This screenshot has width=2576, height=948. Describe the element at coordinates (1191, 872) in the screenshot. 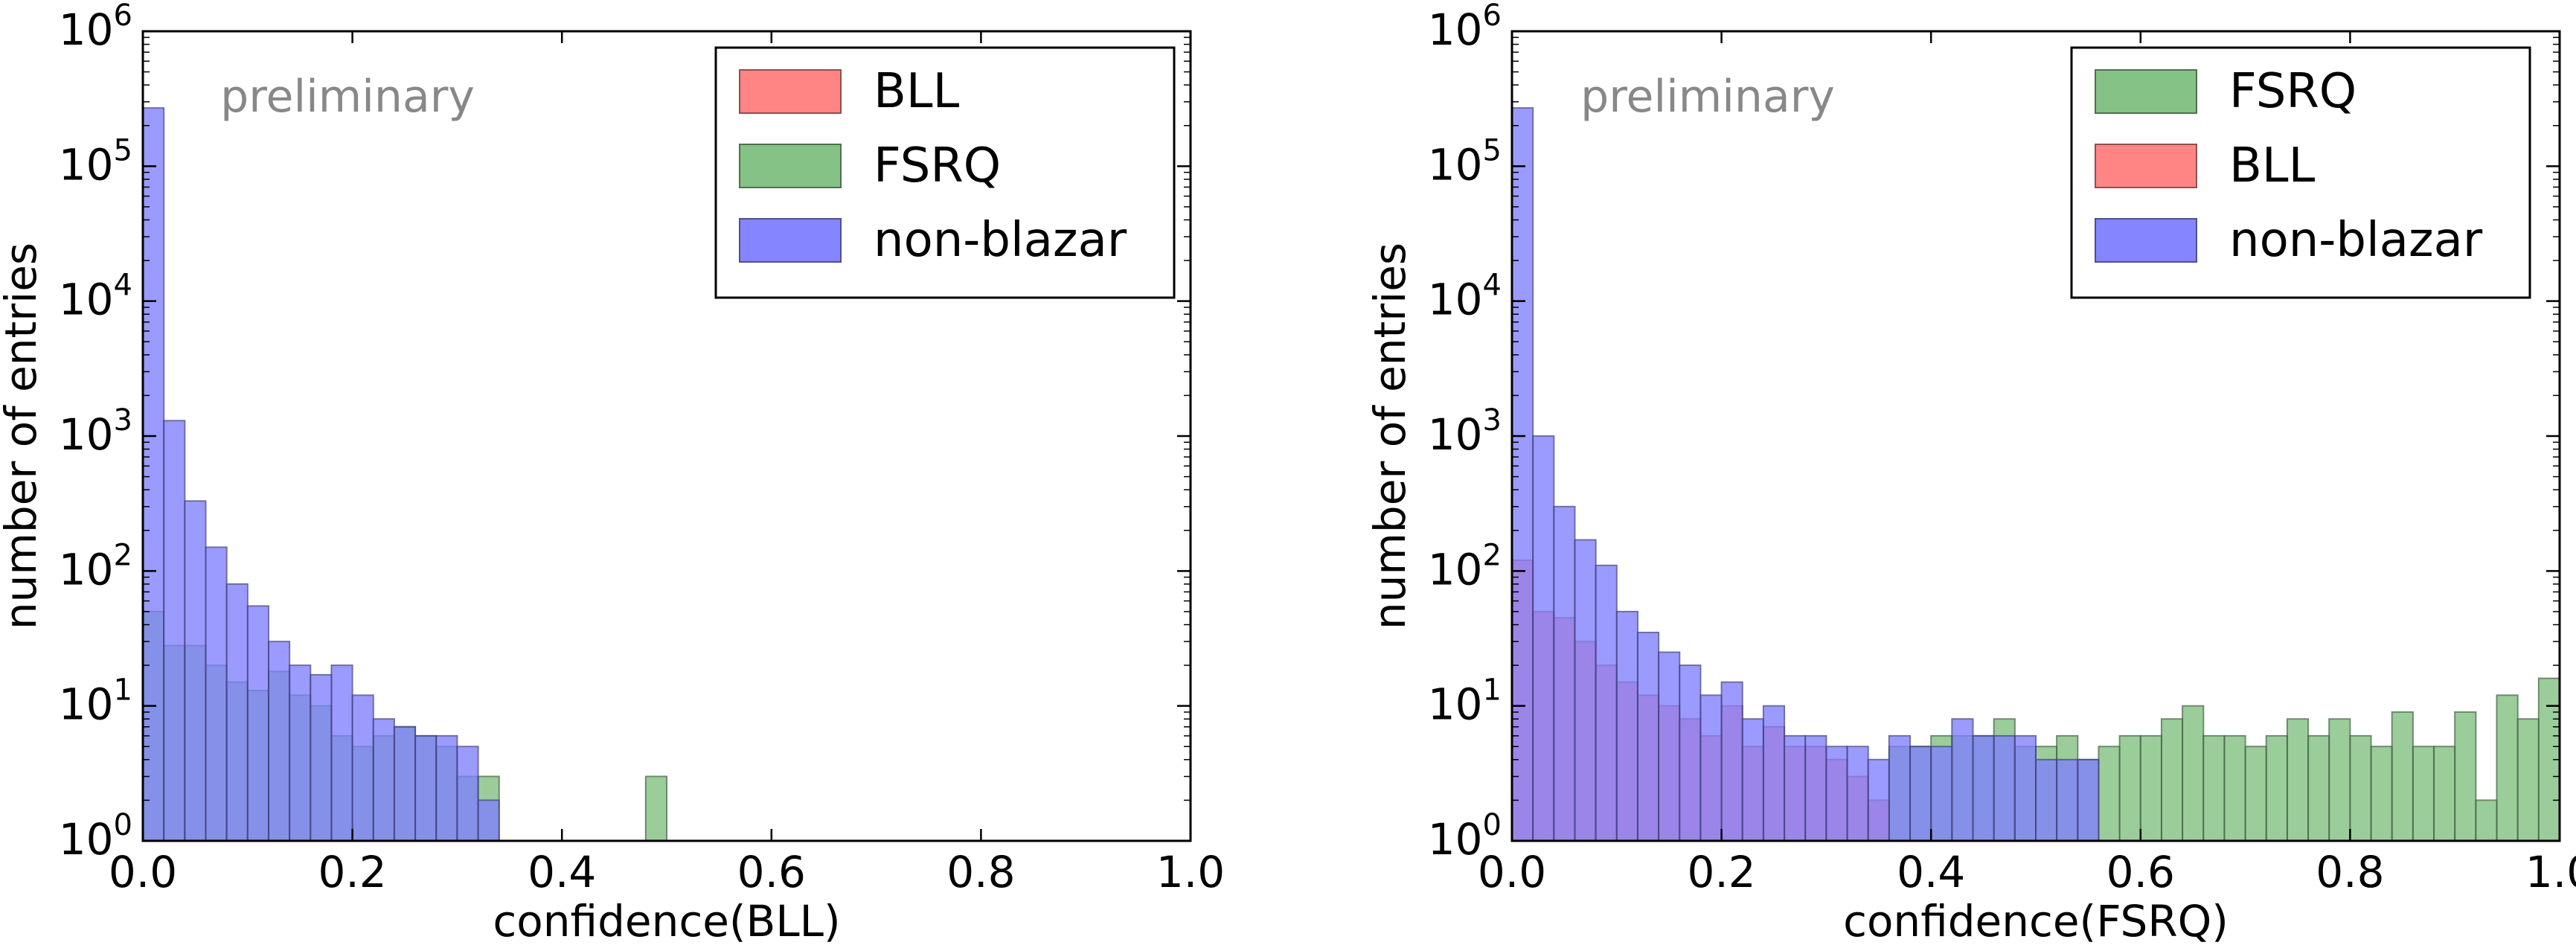

I see `x-tick-label: 1.0` at that location.